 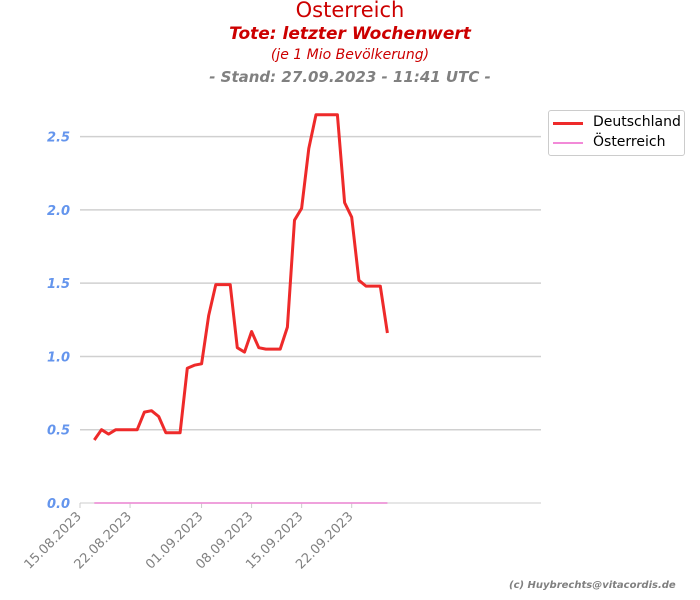 I want to click on legend: Deutschland Österreich, so click(x=616, y=133).